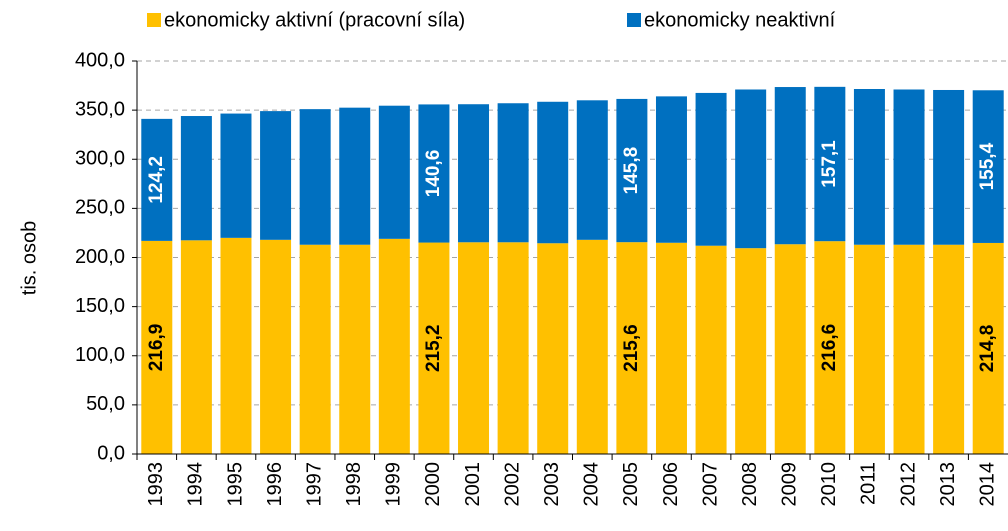 The height and width of the screenshot is (531, 1008). What do you see at coordinates (100, 257) in the screenshot?
I see `y-tick-label: 200,0` at bounding box center [100, 257].